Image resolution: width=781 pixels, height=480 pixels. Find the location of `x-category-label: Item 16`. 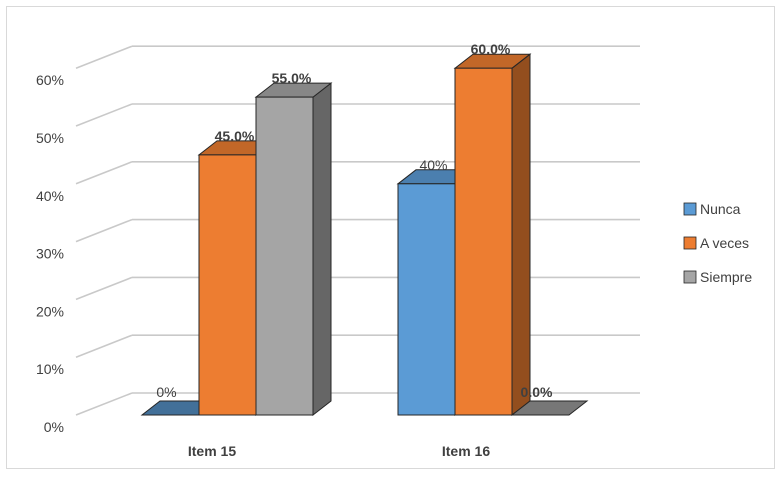

x-category-label: Item 16 is located at coordinates (466, 451).